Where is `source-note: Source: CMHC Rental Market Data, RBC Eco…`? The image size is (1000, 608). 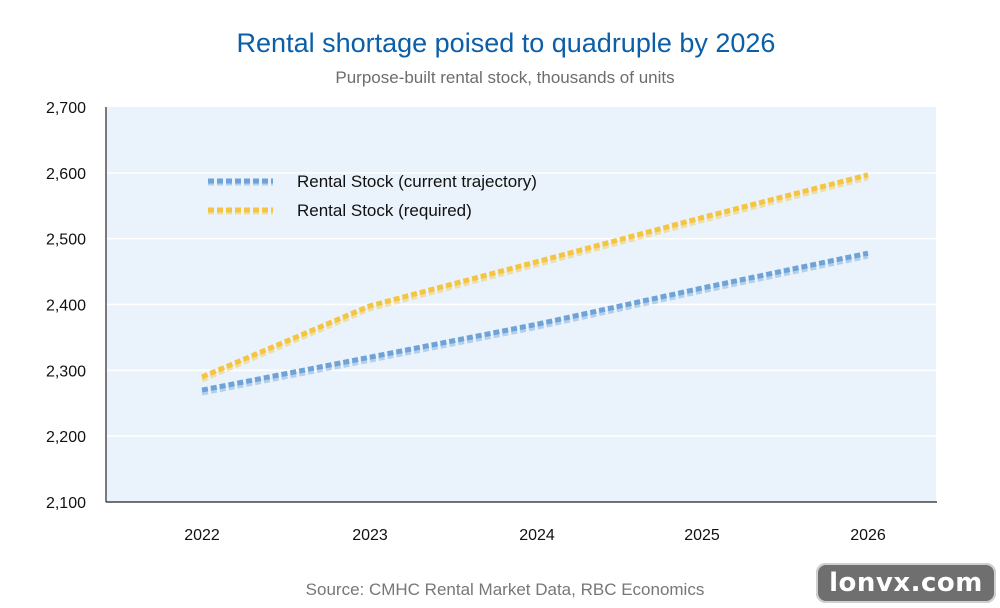 source-note: Source: CMHC Rental Market Data, RBC Eco… is located at coordinates (505, 589).